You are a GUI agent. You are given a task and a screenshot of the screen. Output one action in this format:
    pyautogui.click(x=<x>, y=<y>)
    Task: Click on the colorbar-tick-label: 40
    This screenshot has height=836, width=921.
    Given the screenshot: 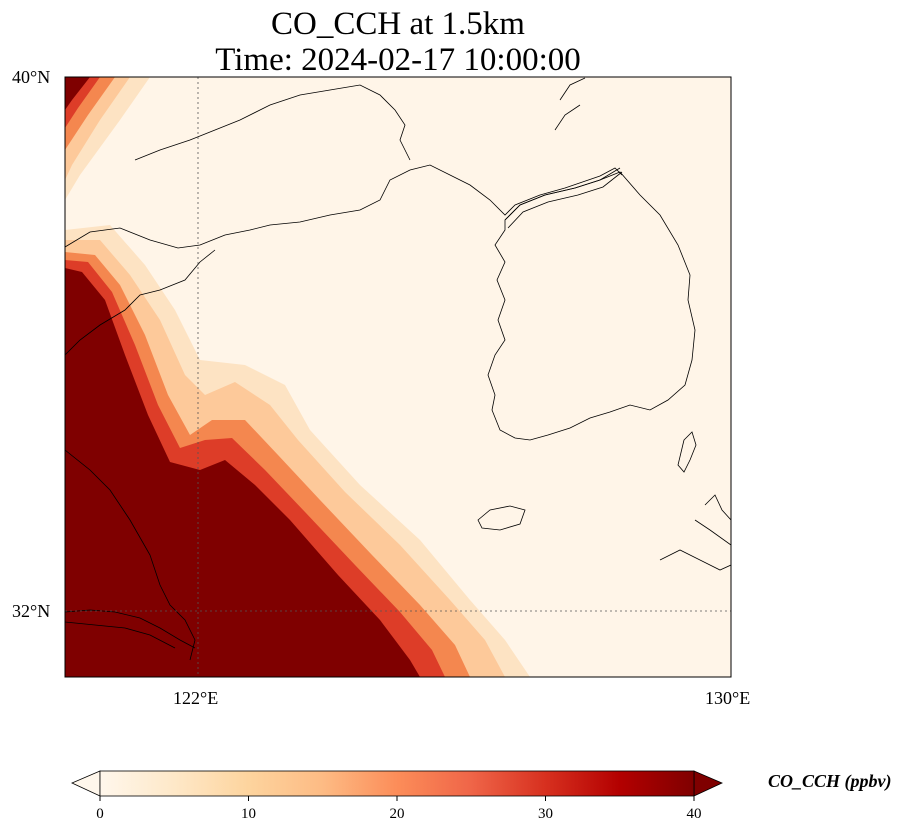 What is the action you would take?
    pyautogui.click(x=694, y=814)
    